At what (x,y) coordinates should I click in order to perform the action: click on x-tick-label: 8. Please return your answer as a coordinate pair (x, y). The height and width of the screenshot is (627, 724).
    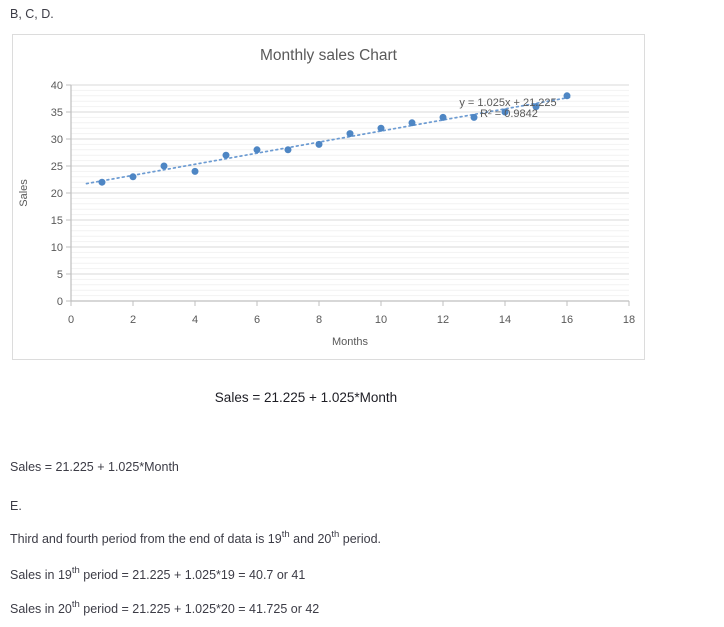
    Looking at the image, I should click on (319, 320).